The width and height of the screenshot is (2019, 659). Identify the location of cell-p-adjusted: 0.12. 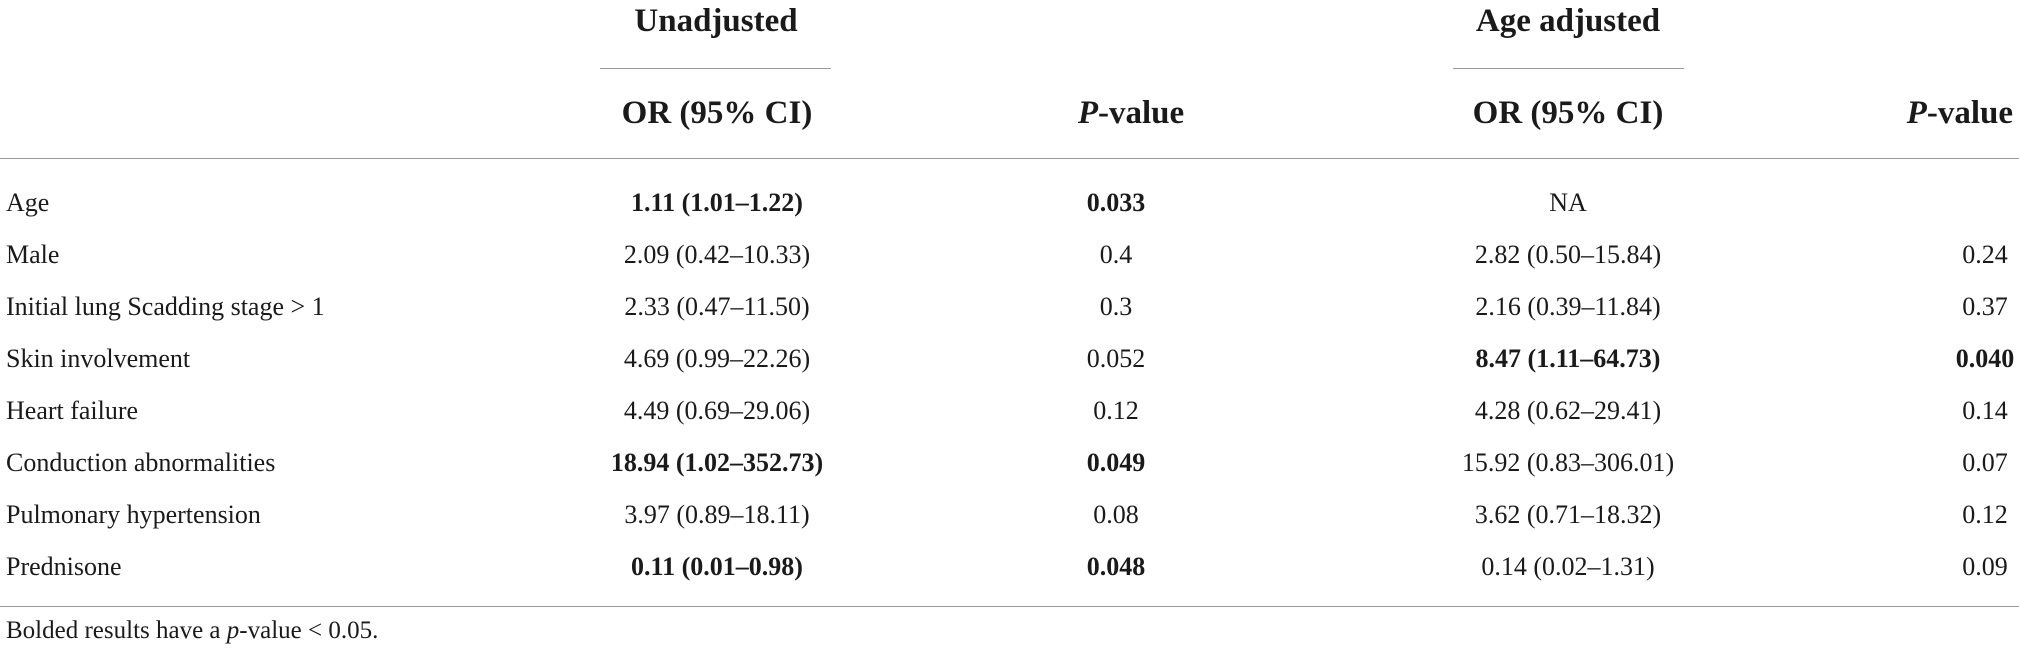
(1985, 514).